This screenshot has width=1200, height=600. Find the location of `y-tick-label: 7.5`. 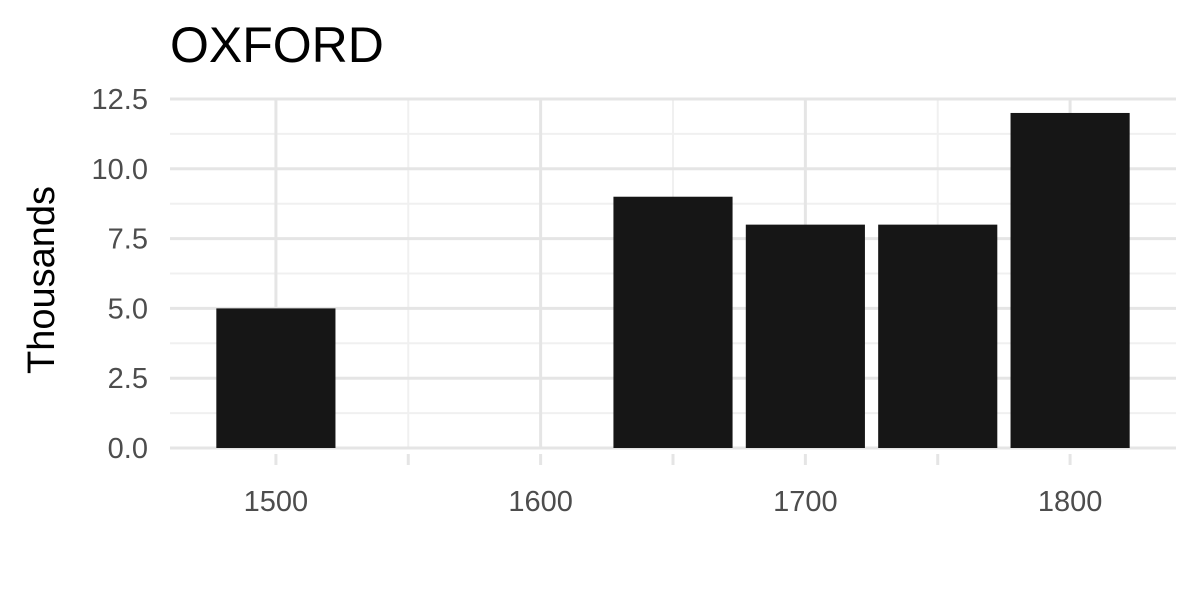

y-tick-label: 7.5 is located at coordinates (128, 240).